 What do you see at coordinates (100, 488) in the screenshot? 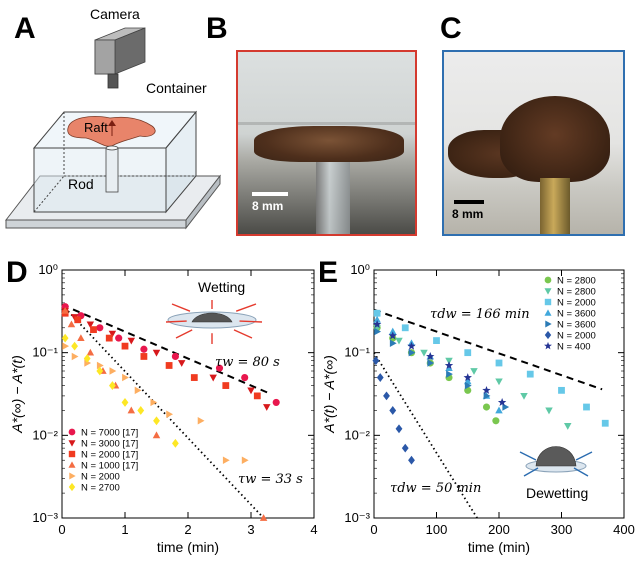
I see `legend-label: N = 2700` at bounding box center [100, 488].